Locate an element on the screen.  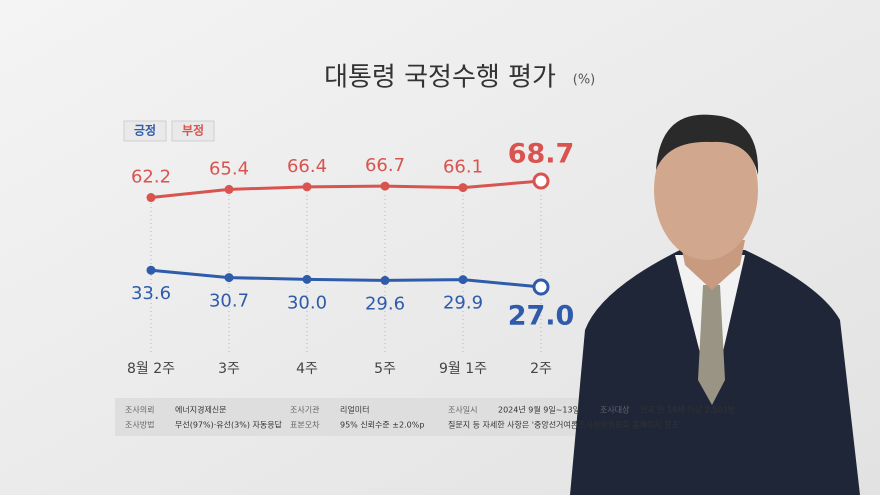
note-key: 조사기관 is located at coordinates (305, 410).